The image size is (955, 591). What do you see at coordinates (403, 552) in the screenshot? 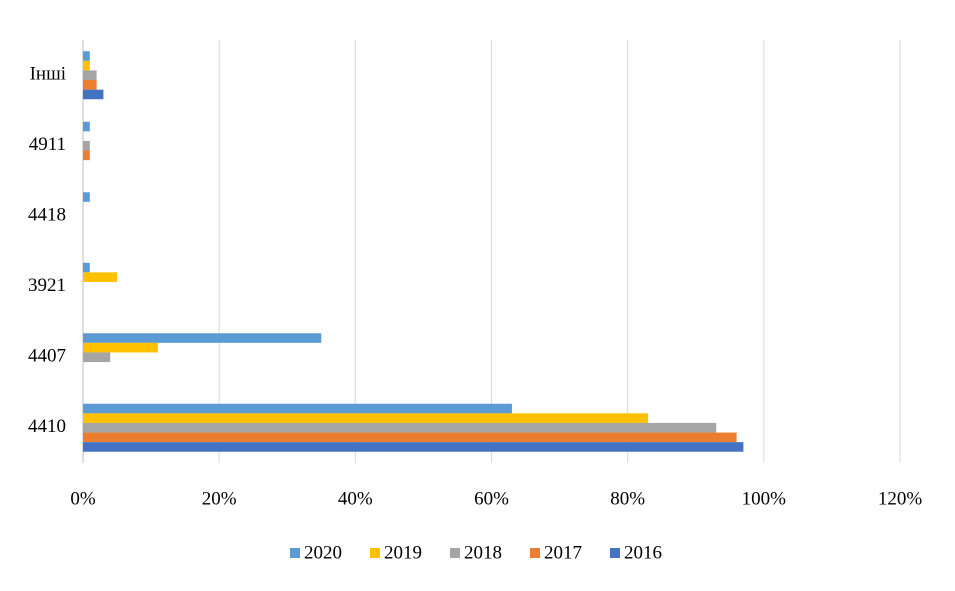
I see `legend-label: 2019` at bounding box center [403, 552].